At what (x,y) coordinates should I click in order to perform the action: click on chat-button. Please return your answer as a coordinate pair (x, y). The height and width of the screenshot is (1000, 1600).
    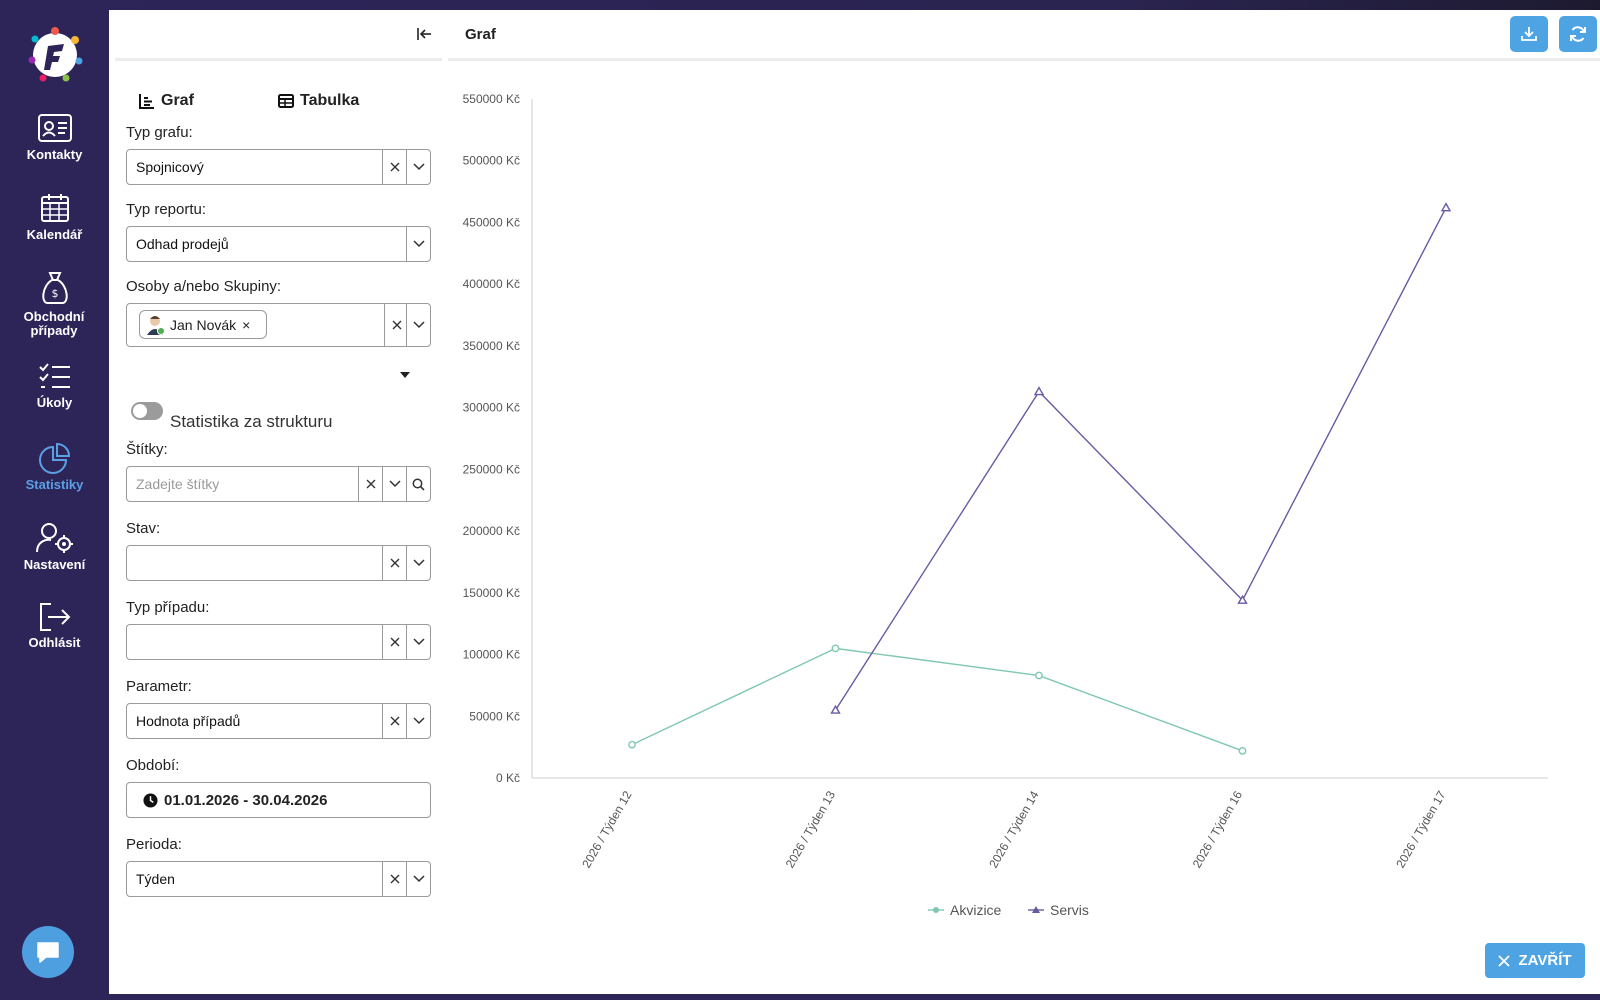
    Looking at the image, I should click on (48, 952).